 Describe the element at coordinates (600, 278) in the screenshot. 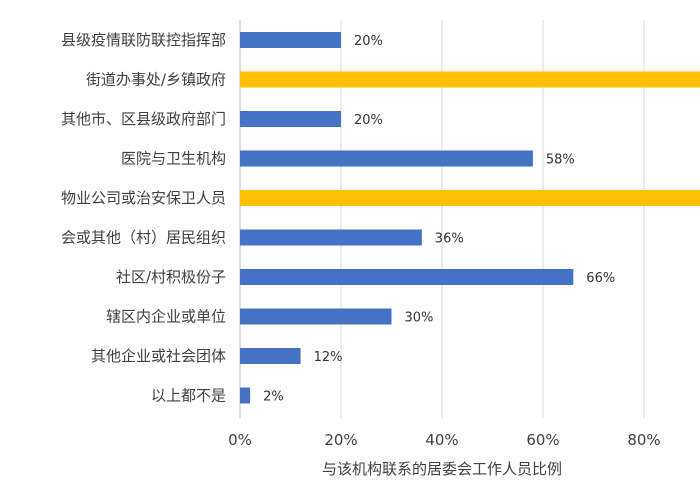

I see `value-label: 66%` at that location.